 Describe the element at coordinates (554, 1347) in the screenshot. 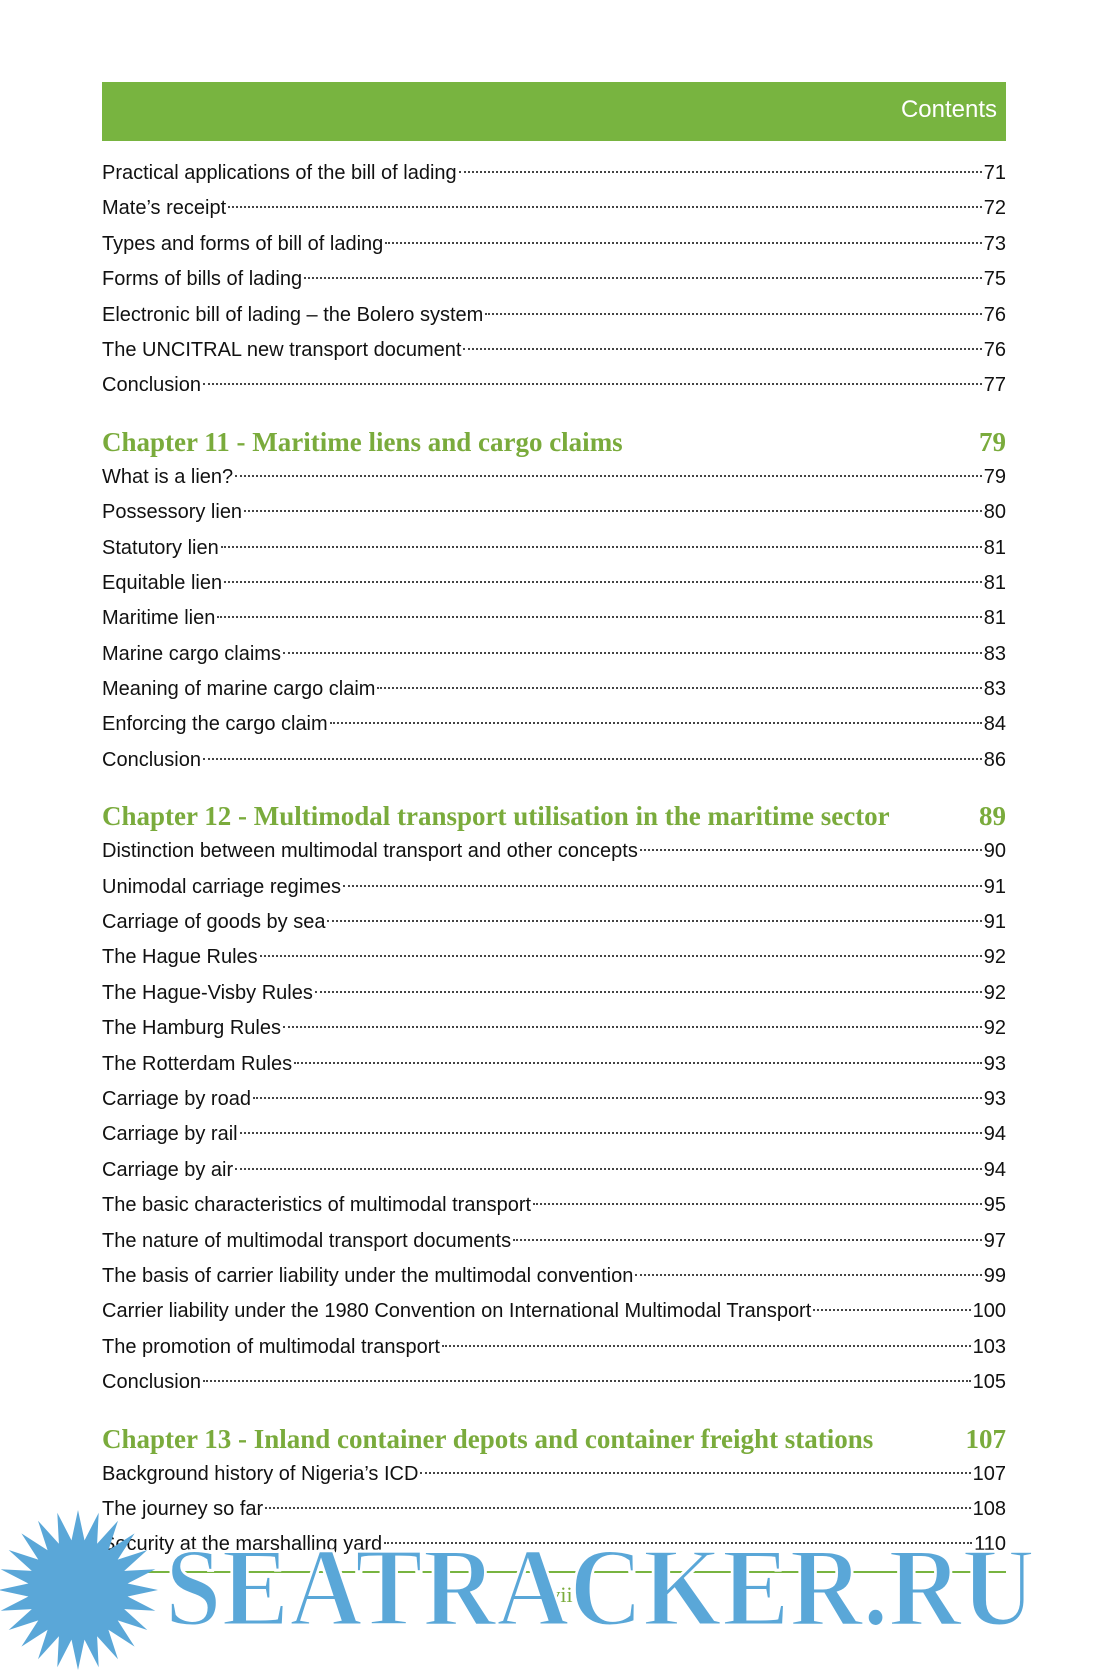

I see `toc-entry: The promotion of multimodal transport 103` at that location.